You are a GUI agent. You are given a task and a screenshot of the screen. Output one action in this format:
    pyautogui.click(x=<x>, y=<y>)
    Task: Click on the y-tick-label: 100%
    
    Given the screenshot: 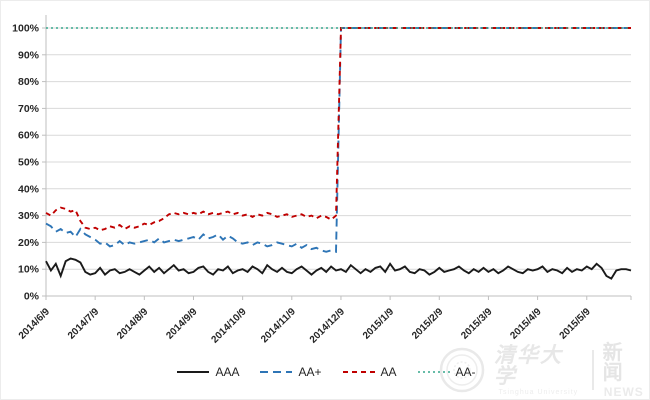 What is the action you would take?
    pyautogui.click(x=26, y=29)
    